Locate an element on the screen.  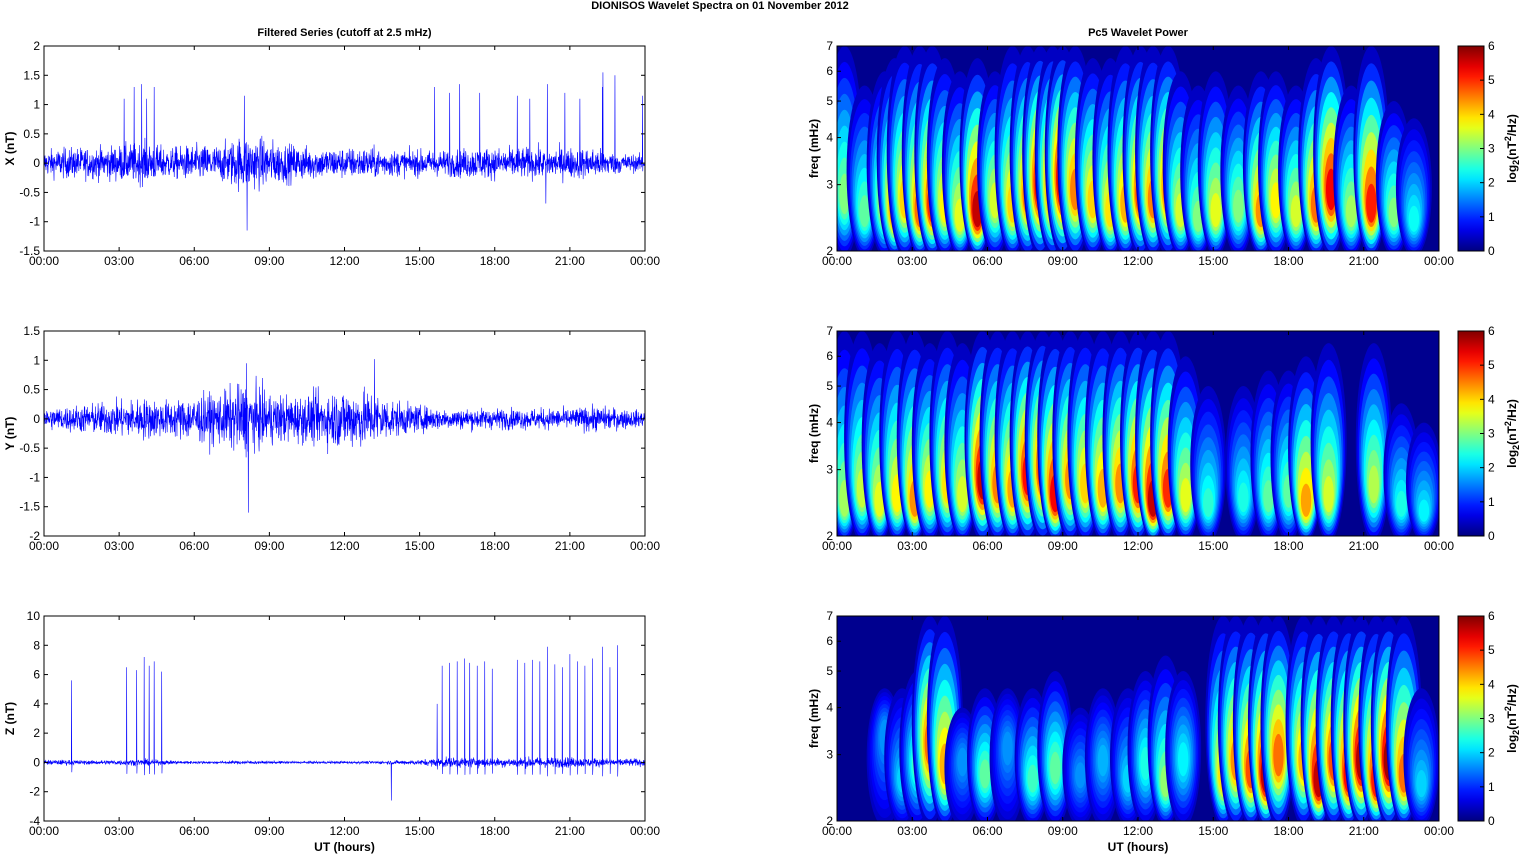
x-series-ytick-label: 2 is located at coordinates (36, 46).